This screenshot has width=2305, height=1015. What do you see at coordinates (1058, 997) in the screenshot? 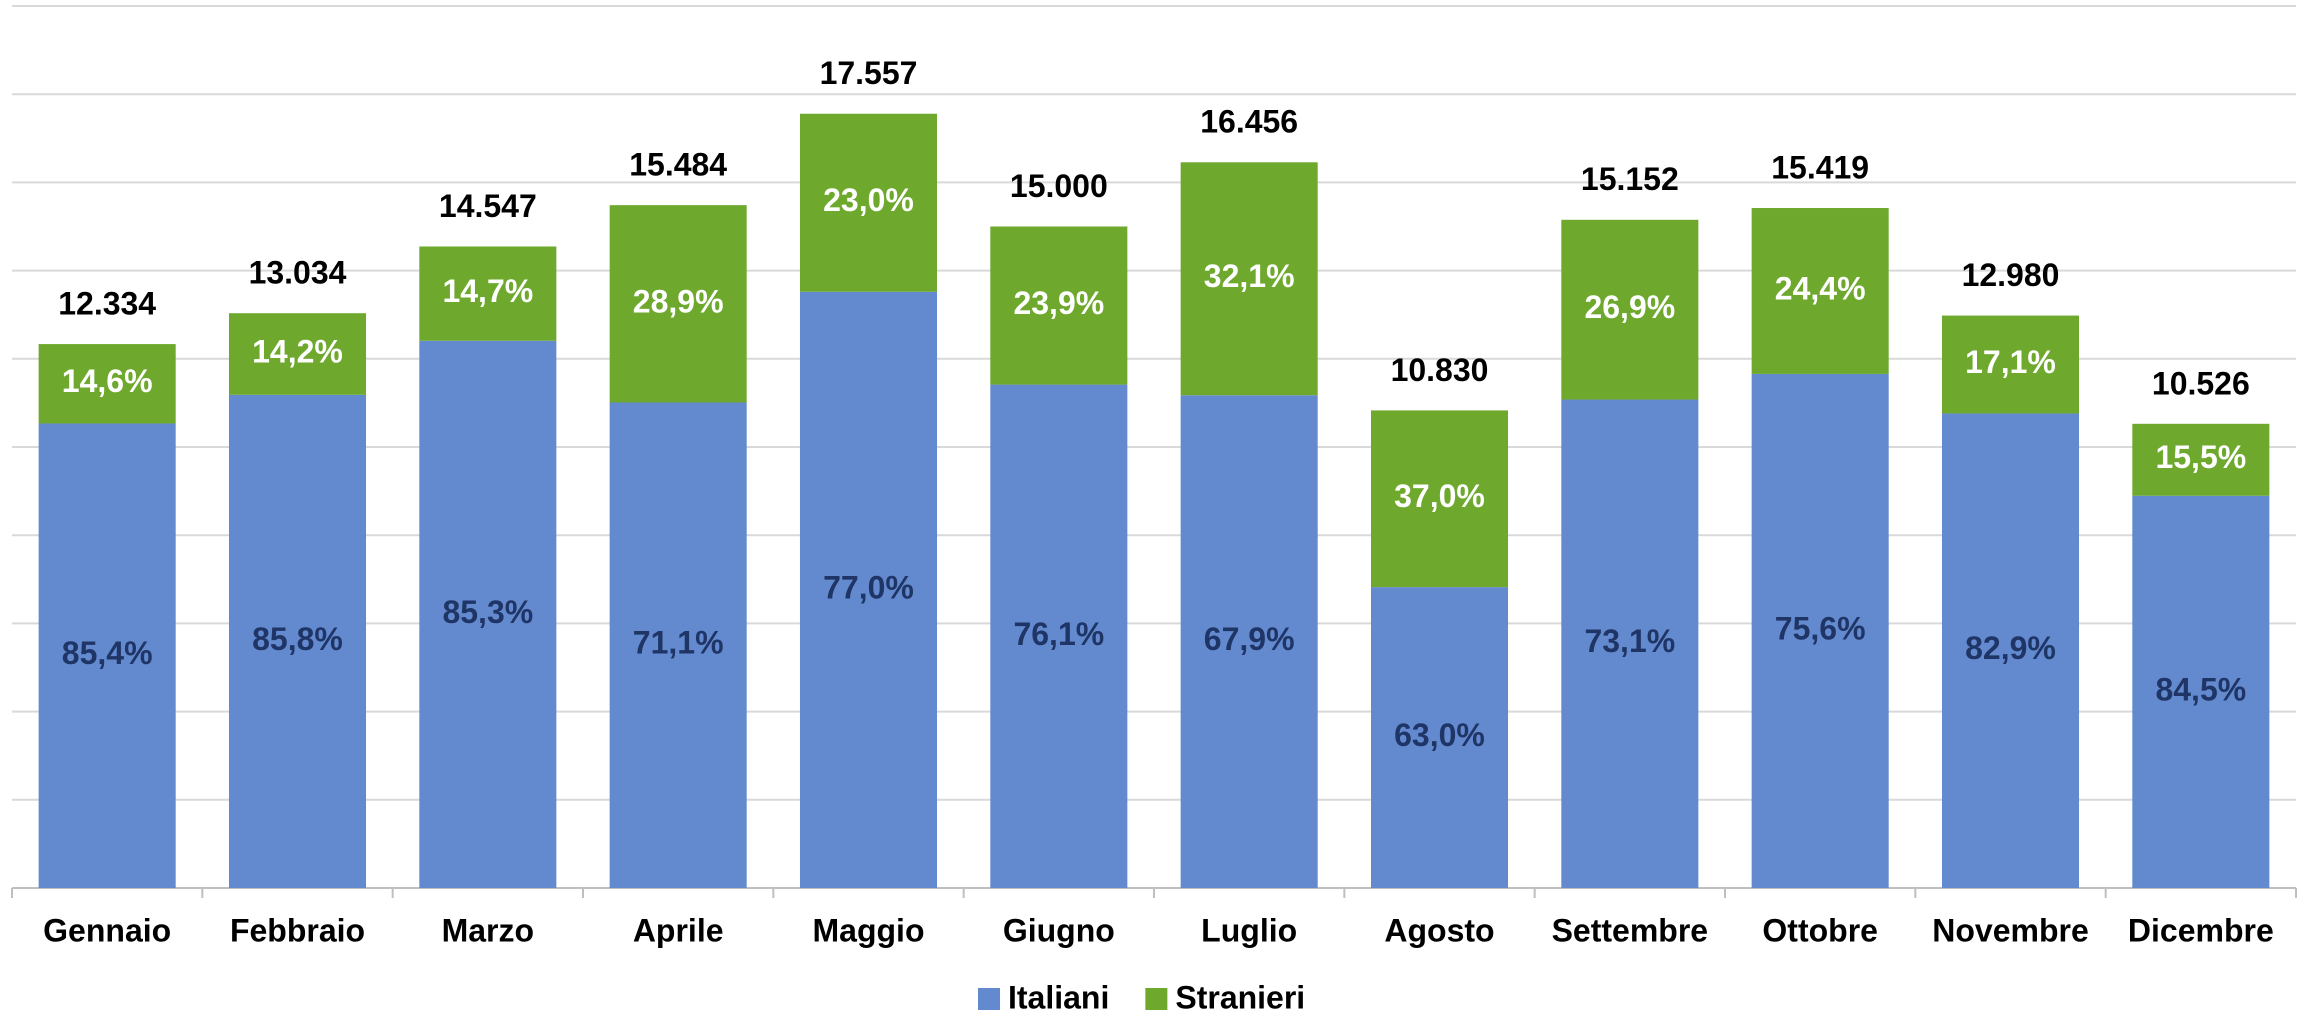
I see `legend-label: Italiani` at bounding box center [1058, 997].